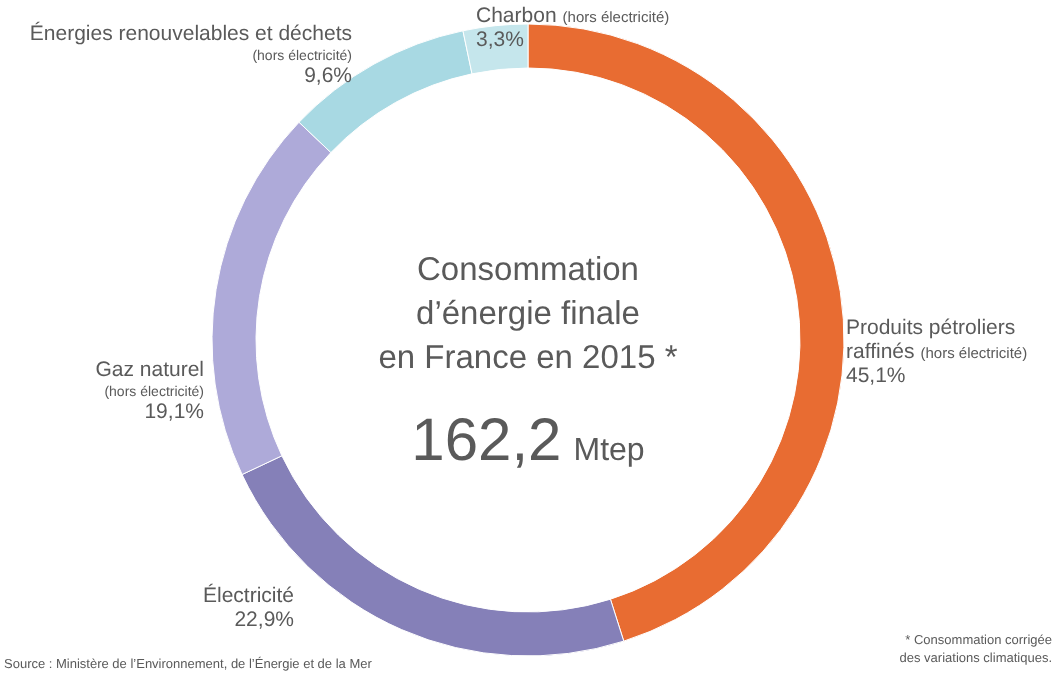  What do you see at coordinates (528, 441) in the screenshot?
I see `text: 162,2 Mtep` at bounding box center [528, 441].